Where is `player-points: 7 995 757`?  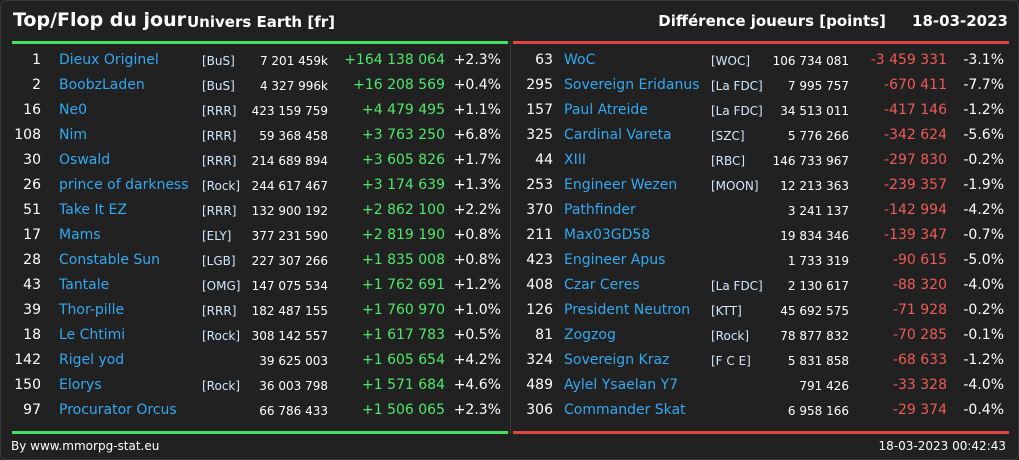 player-points: 7 995 757 is located at coordinates (818, 86).